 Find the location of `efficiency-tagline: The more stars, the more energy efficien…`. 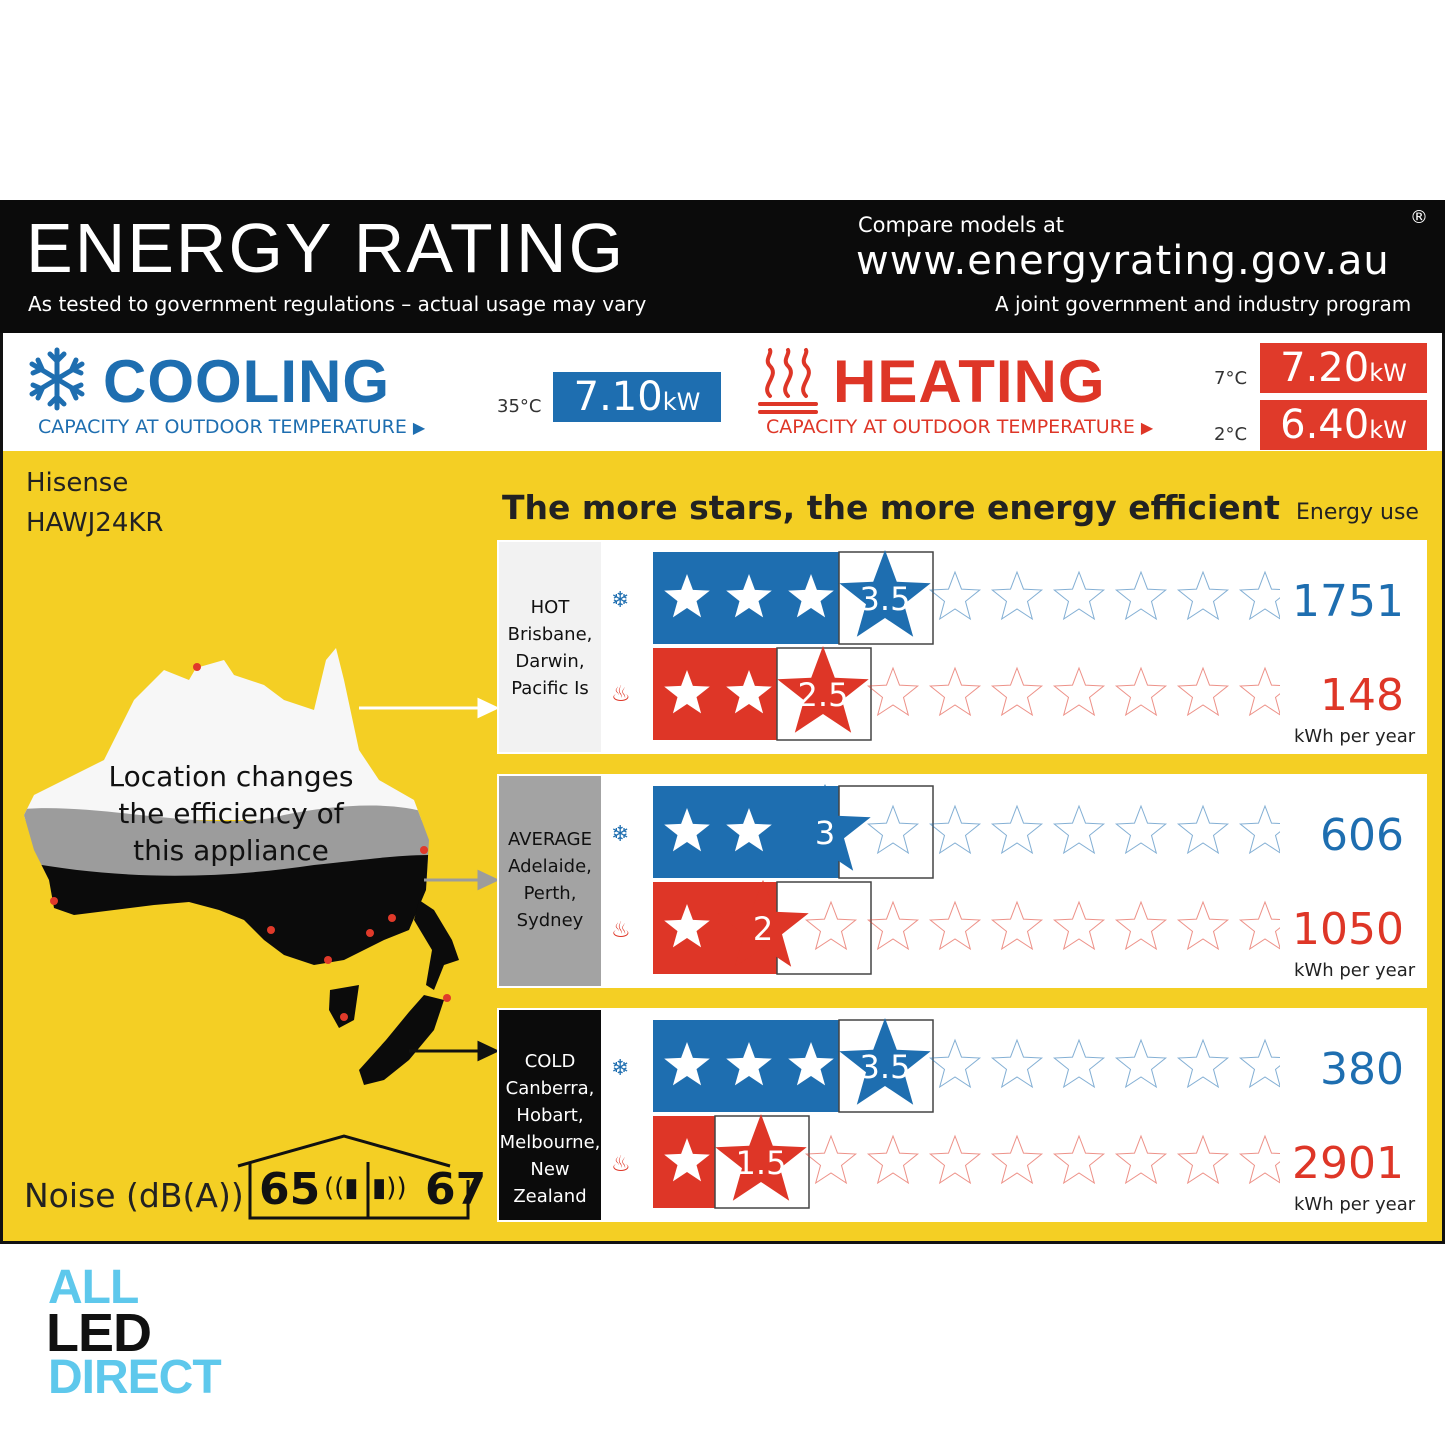

efficiency-tagline: The more stars, the more energy efficien… is located at coordinates (891, 507).